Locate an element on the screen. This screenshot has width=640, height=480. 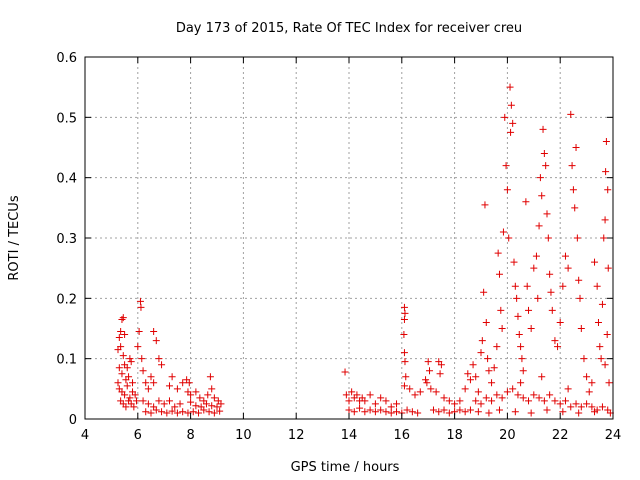
y-tick-label: 0.6 is located at coordinates (66, 58).